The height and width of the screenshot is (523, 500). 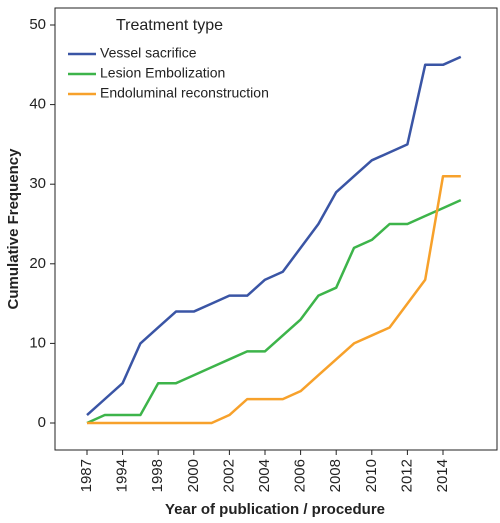 What do you see at coordinates (42, 422) in the screenshot?
I see `y-tick-label: 0` at bounding box center [42, 422].